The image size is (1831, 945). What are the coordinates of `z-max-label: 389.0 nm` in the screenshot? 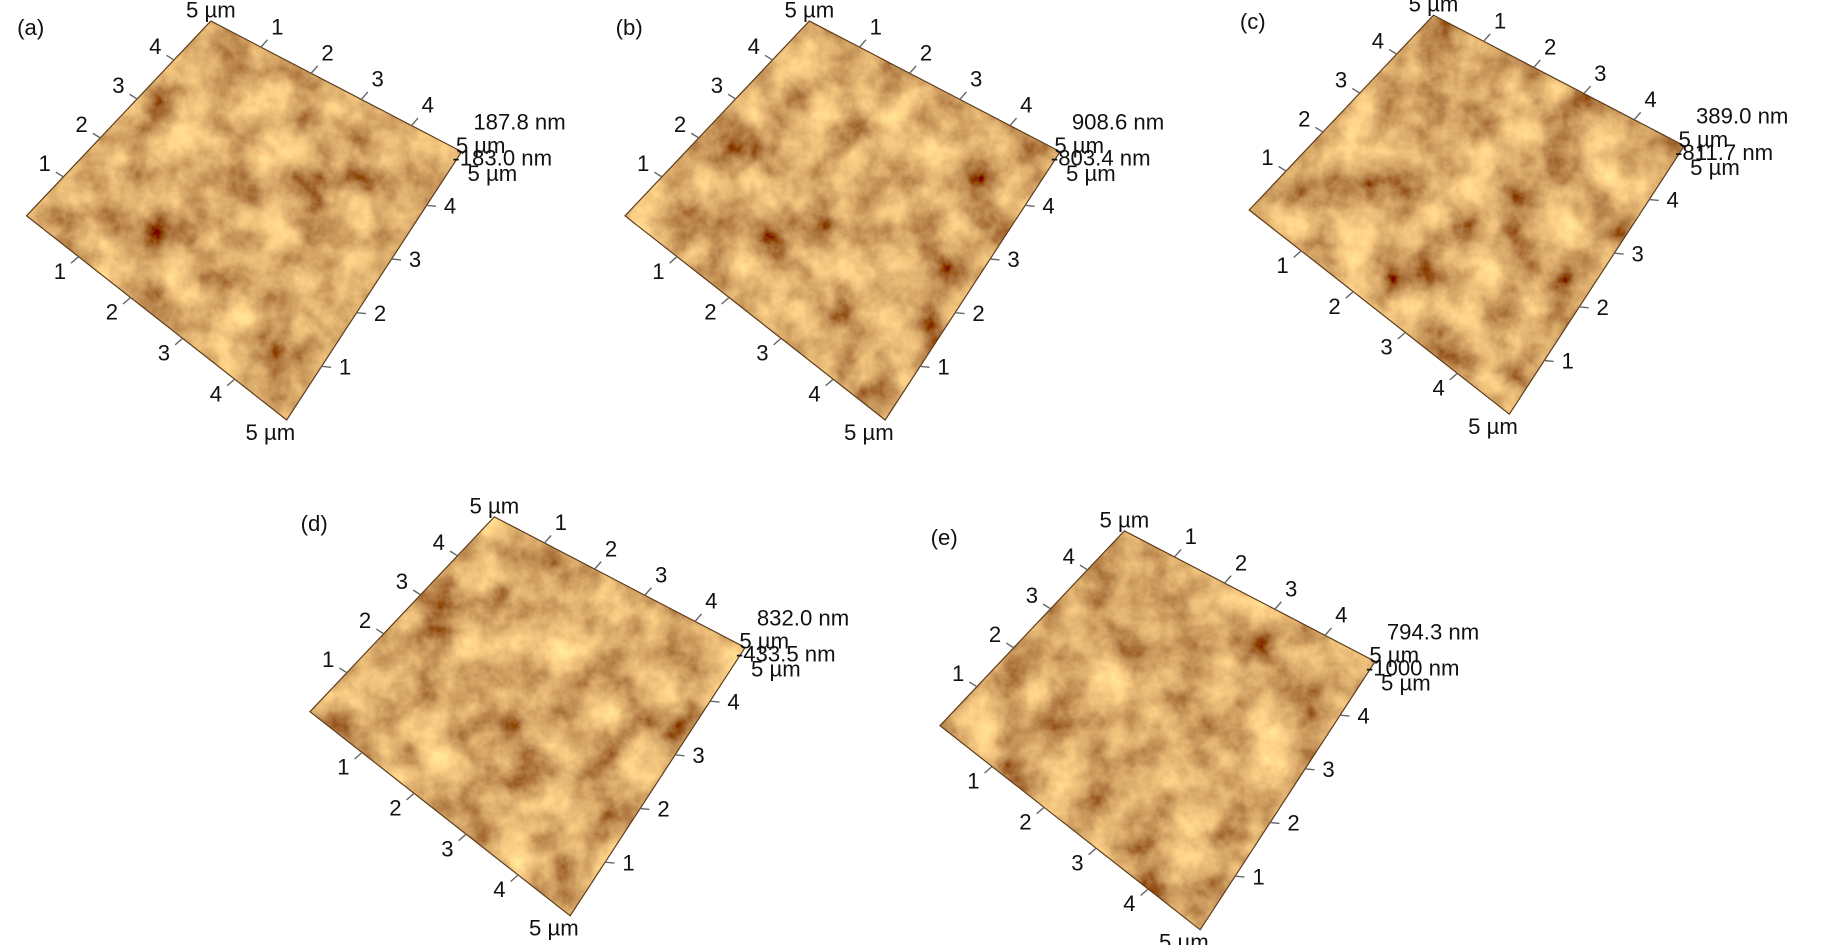 It's located at (1742, 116).